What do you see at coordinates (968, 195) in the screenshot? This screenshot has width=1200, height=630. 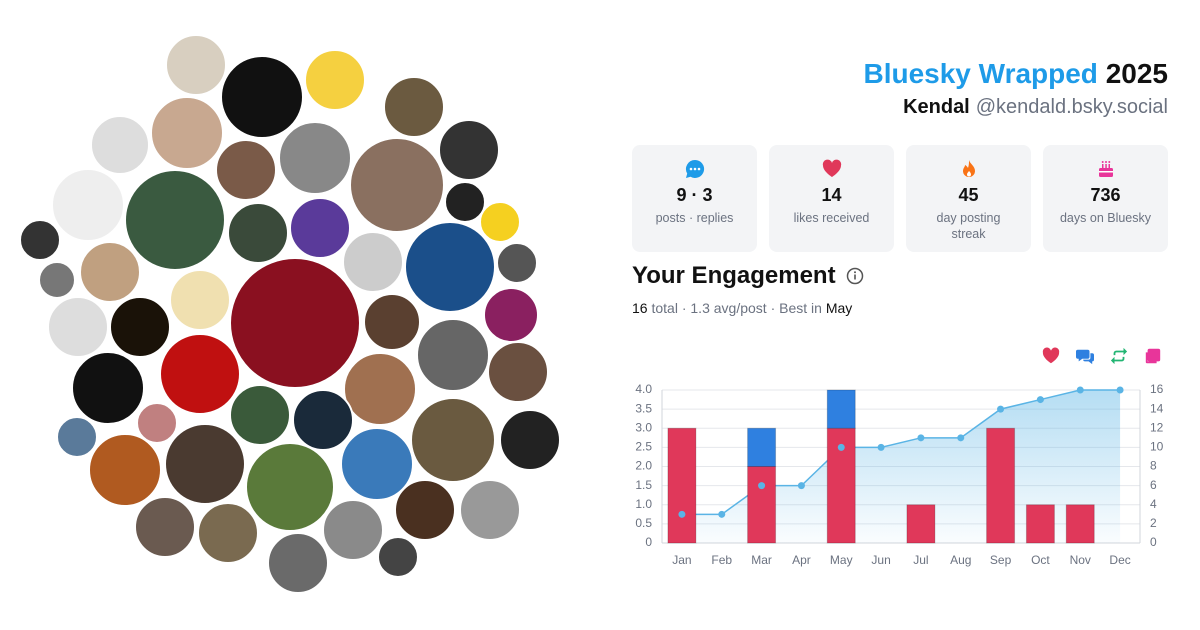 I see `stat-value: 45` at bounding box center [968, 195].